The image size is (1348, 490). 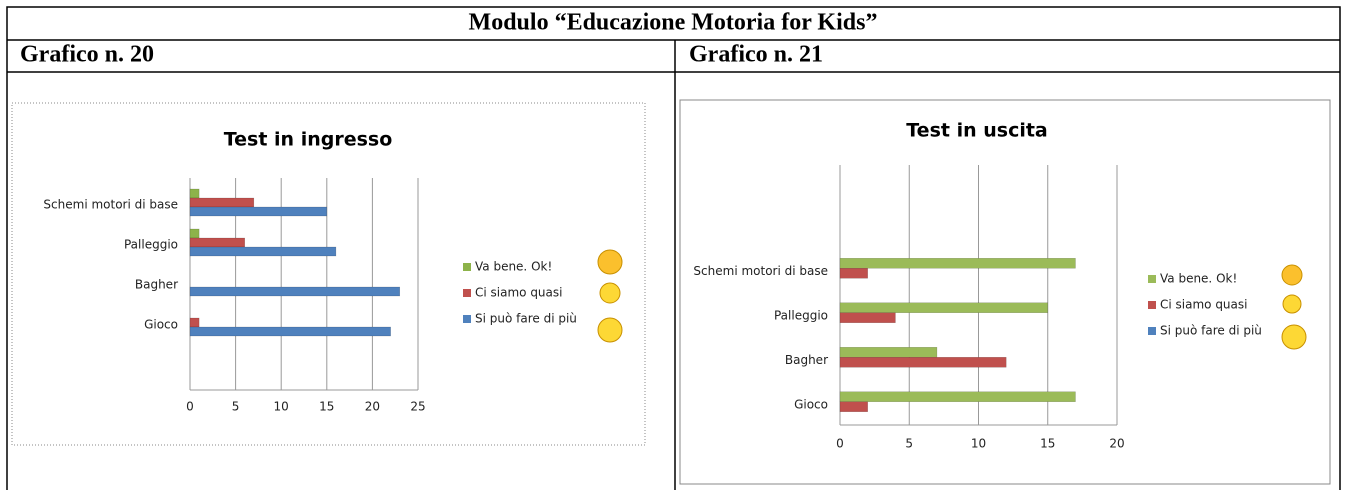 I want to click on table-title: Modulo “Educazione Motoria for Kids”, so click(x=673, y=23).